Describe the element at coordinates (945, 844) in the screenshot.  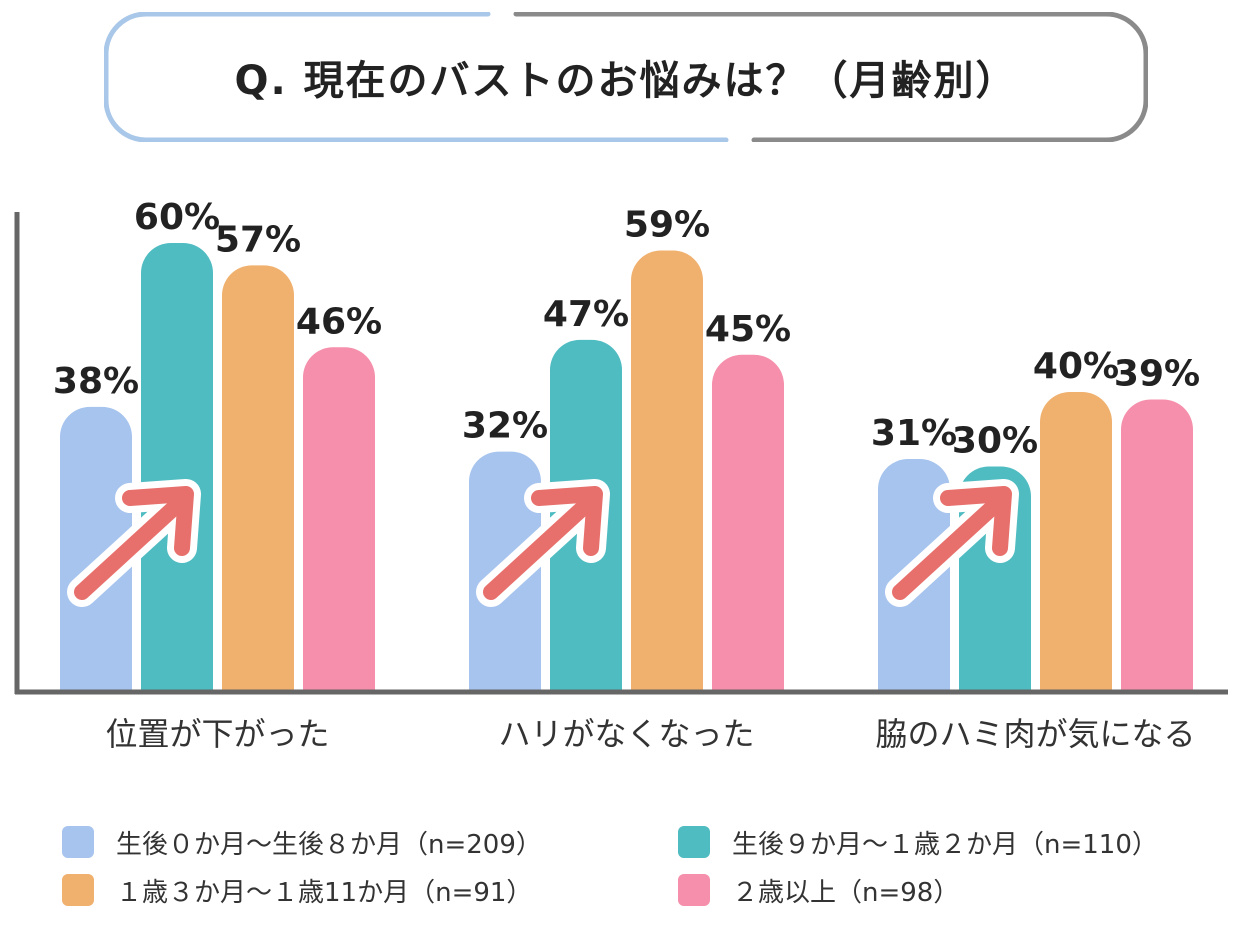
I see `legend-label-1: 生後９か月〜１歳２か月（n=110）` at that location.